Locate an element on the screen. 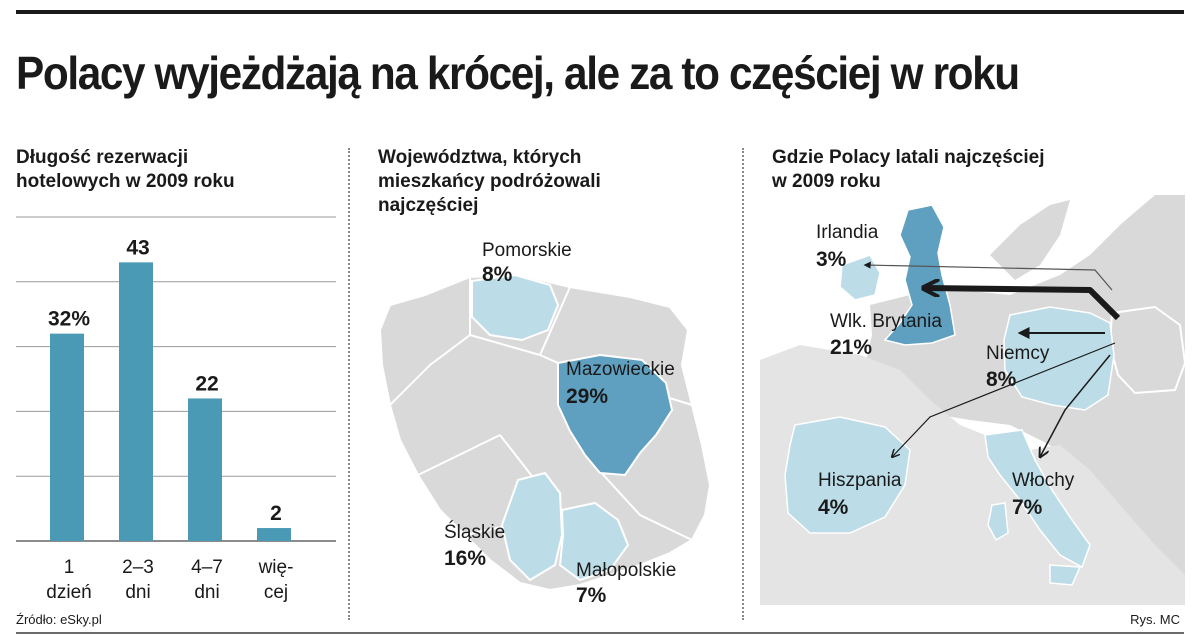 This screenshot has height=640, width=1200. region-label-slaskie: Śląskie is located at coordinates (475, 532).